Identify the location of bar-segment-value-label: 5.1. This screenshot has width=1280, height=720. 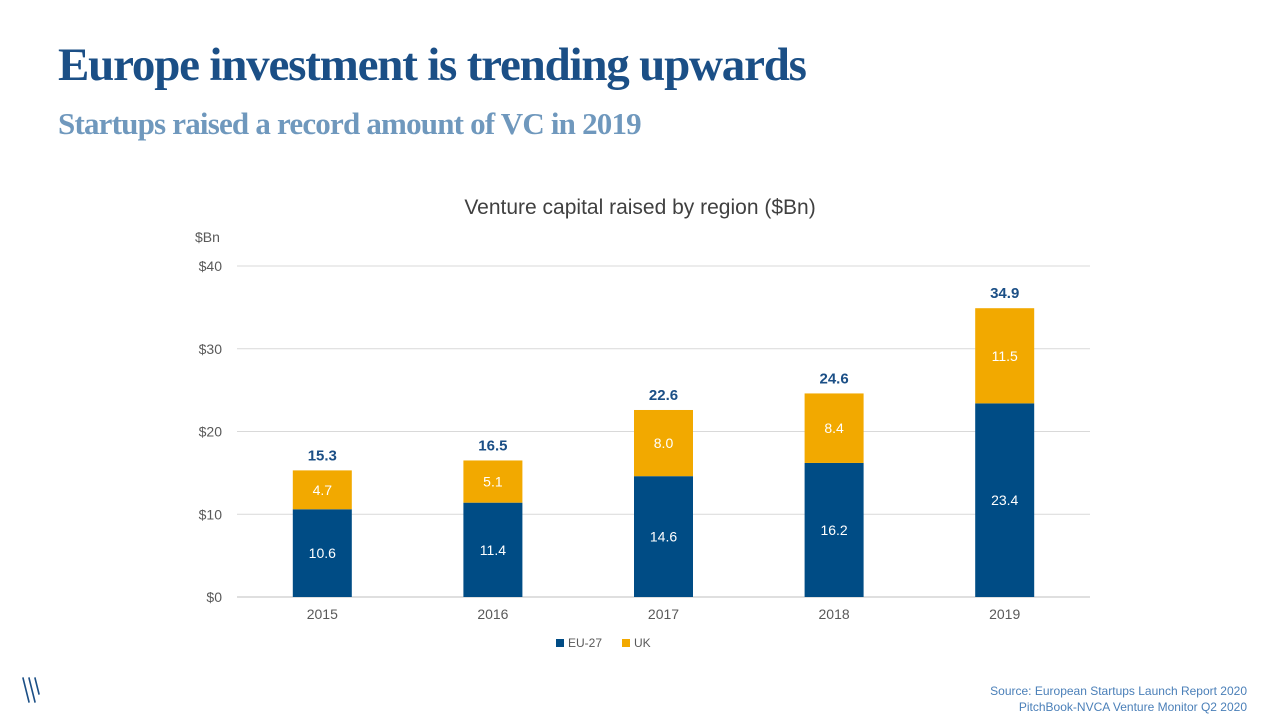
(493, 482).